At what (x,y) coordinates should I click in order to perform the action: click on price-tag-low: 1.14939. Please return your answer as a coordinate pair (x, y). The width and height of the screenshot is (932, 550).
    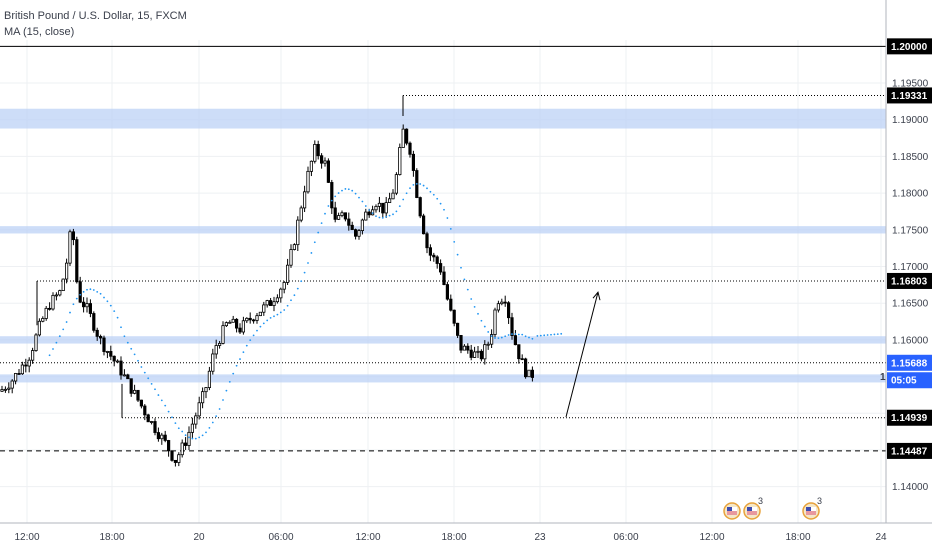
    Looking at the image, I should click on (909, 418).